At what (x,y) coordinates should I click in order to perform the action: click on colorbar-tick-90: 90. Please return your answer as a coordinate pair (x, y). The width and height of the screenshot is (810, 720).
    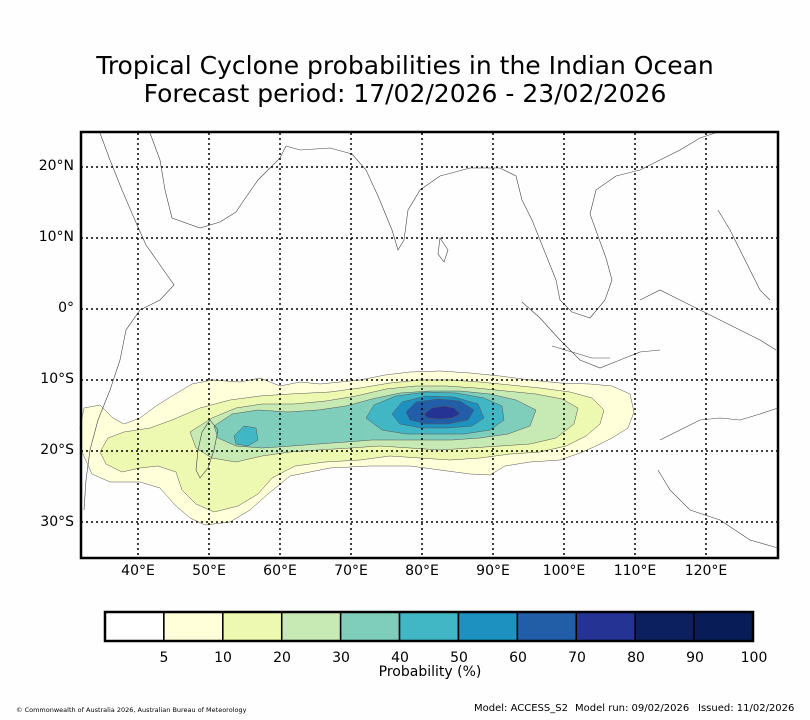
    Looking at the image, I should click on (695, 658).